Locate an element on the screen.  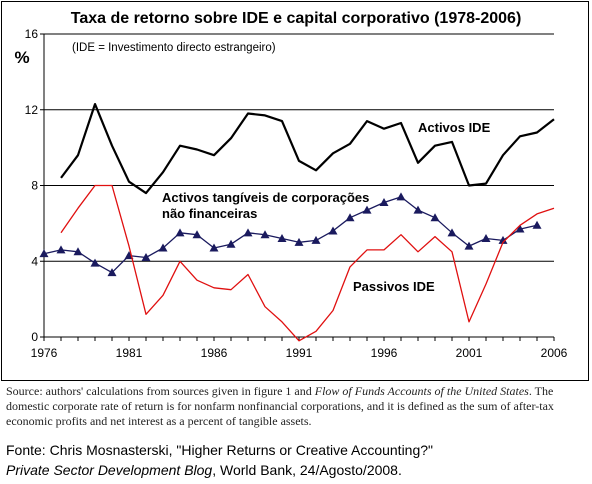
series-1-point-2005 is located at coordinates (537, 224).